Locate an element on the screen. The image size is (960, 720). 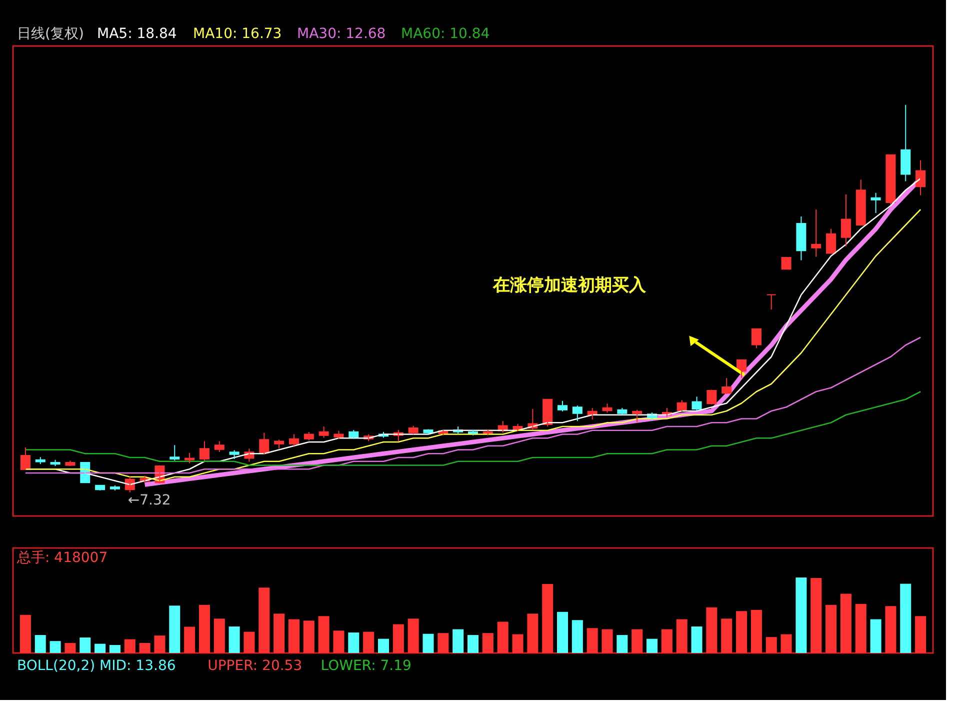
annotation: 在涨停加速初期买入 is located at coordinates (570, 286).